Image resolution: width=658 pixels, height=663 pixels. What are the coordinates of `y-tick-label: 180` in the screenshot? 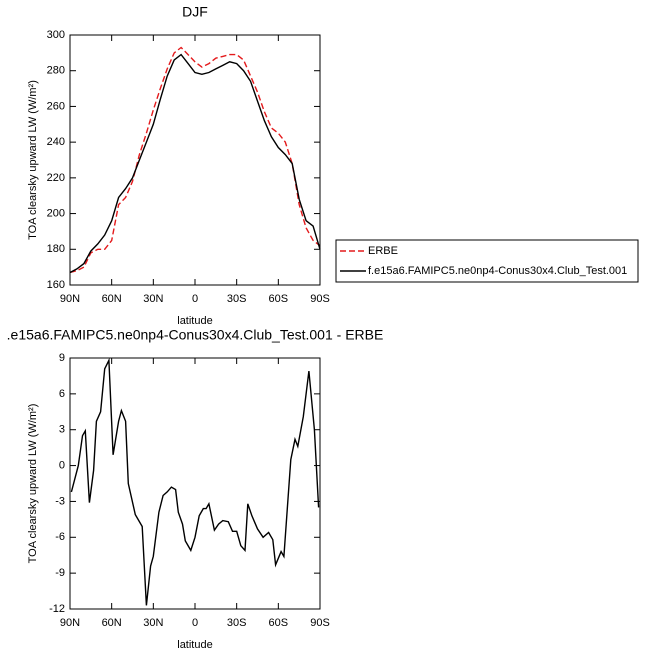 It's located at (56, 249).